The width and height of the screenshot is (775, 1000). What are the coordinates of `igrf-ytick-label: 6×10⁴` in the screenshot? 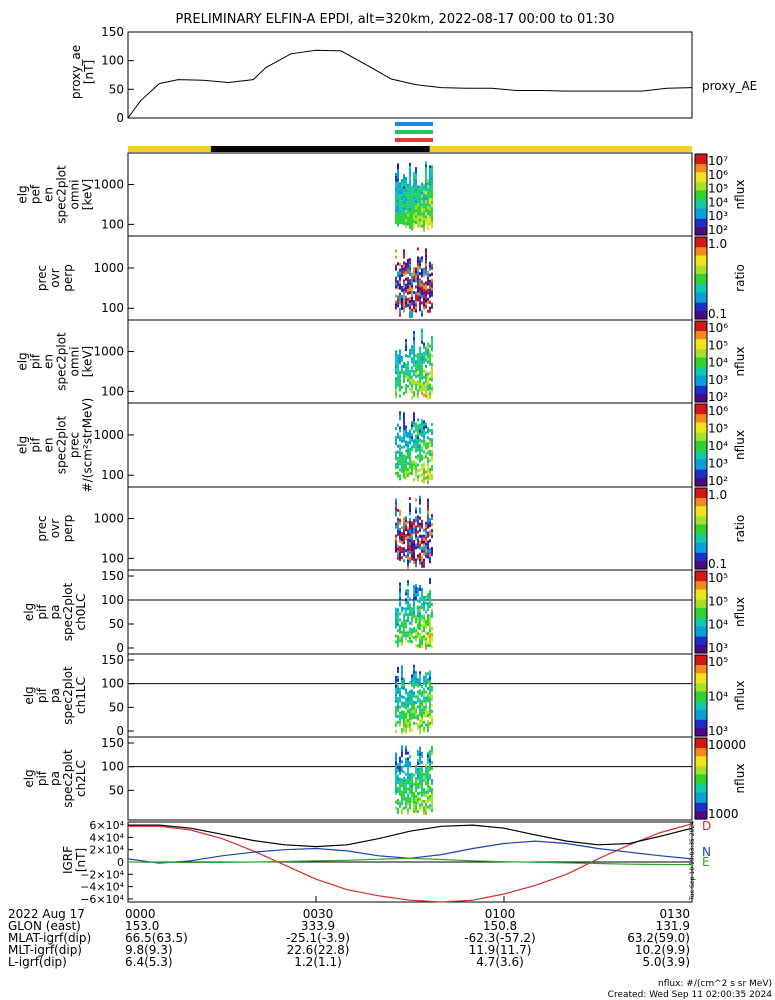 It's located at (106, 825).